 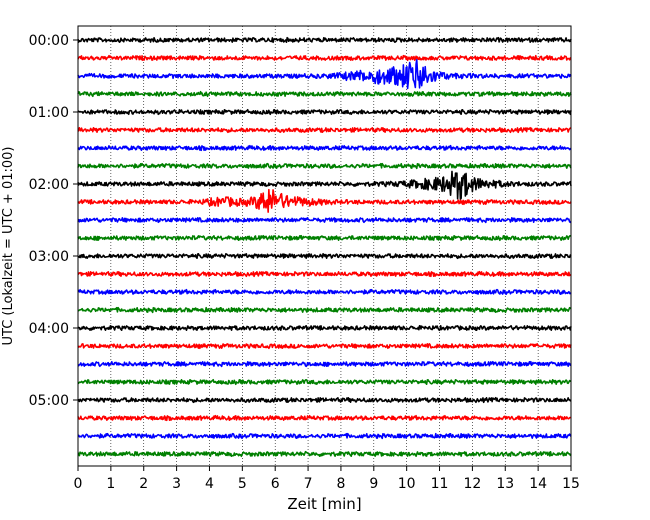 What do you see at coordinates (49, 41) in the screenshot?
I see `y-tick-label: 00:00` at bounding box center [49, 41].